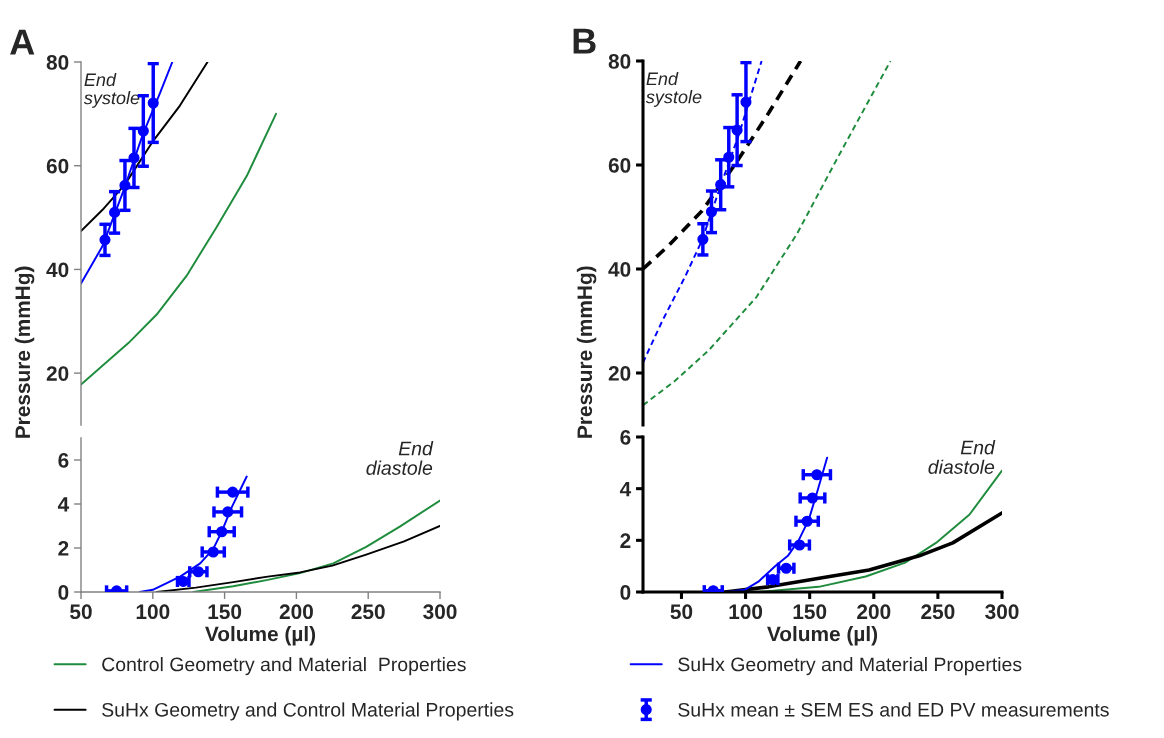  What do you see at coordinates (893, 709) in the screenshot?
I see `legend-label: SuHx mean ± SEM ES and ED PV measurements` at bounding box center [893, 709].